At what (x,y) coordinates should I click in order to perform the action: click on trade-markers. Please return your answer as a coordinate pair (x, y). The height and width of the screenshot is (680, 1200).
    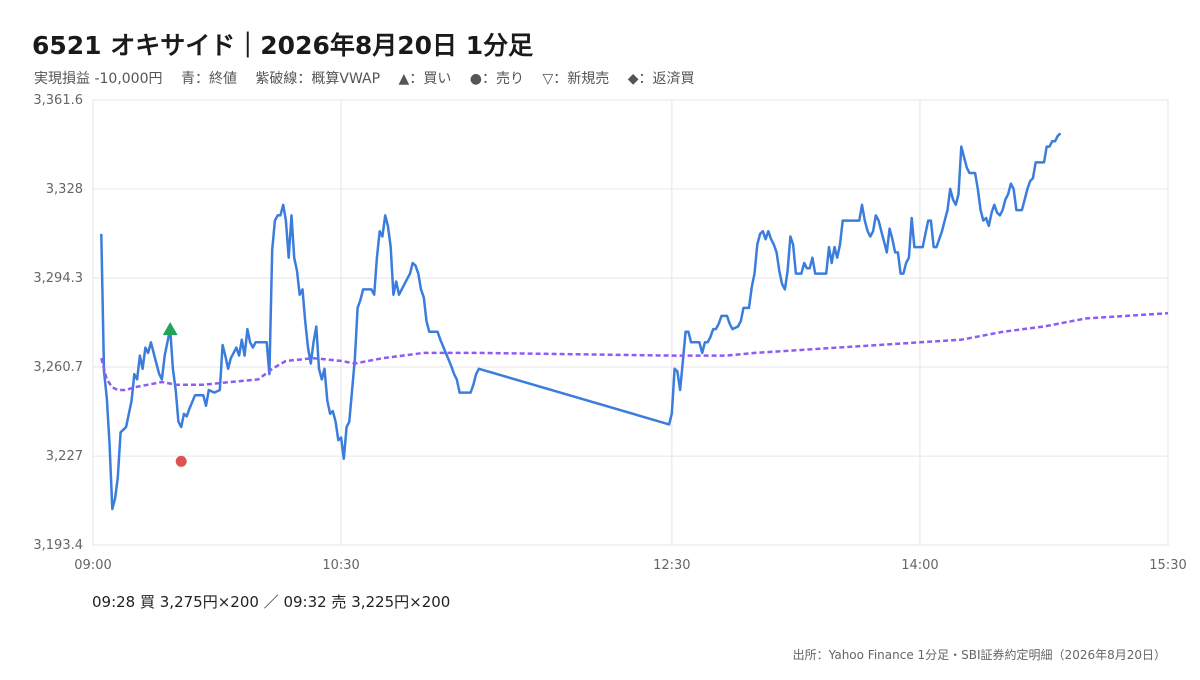
    Looking at the image, I should click on (174, 394).